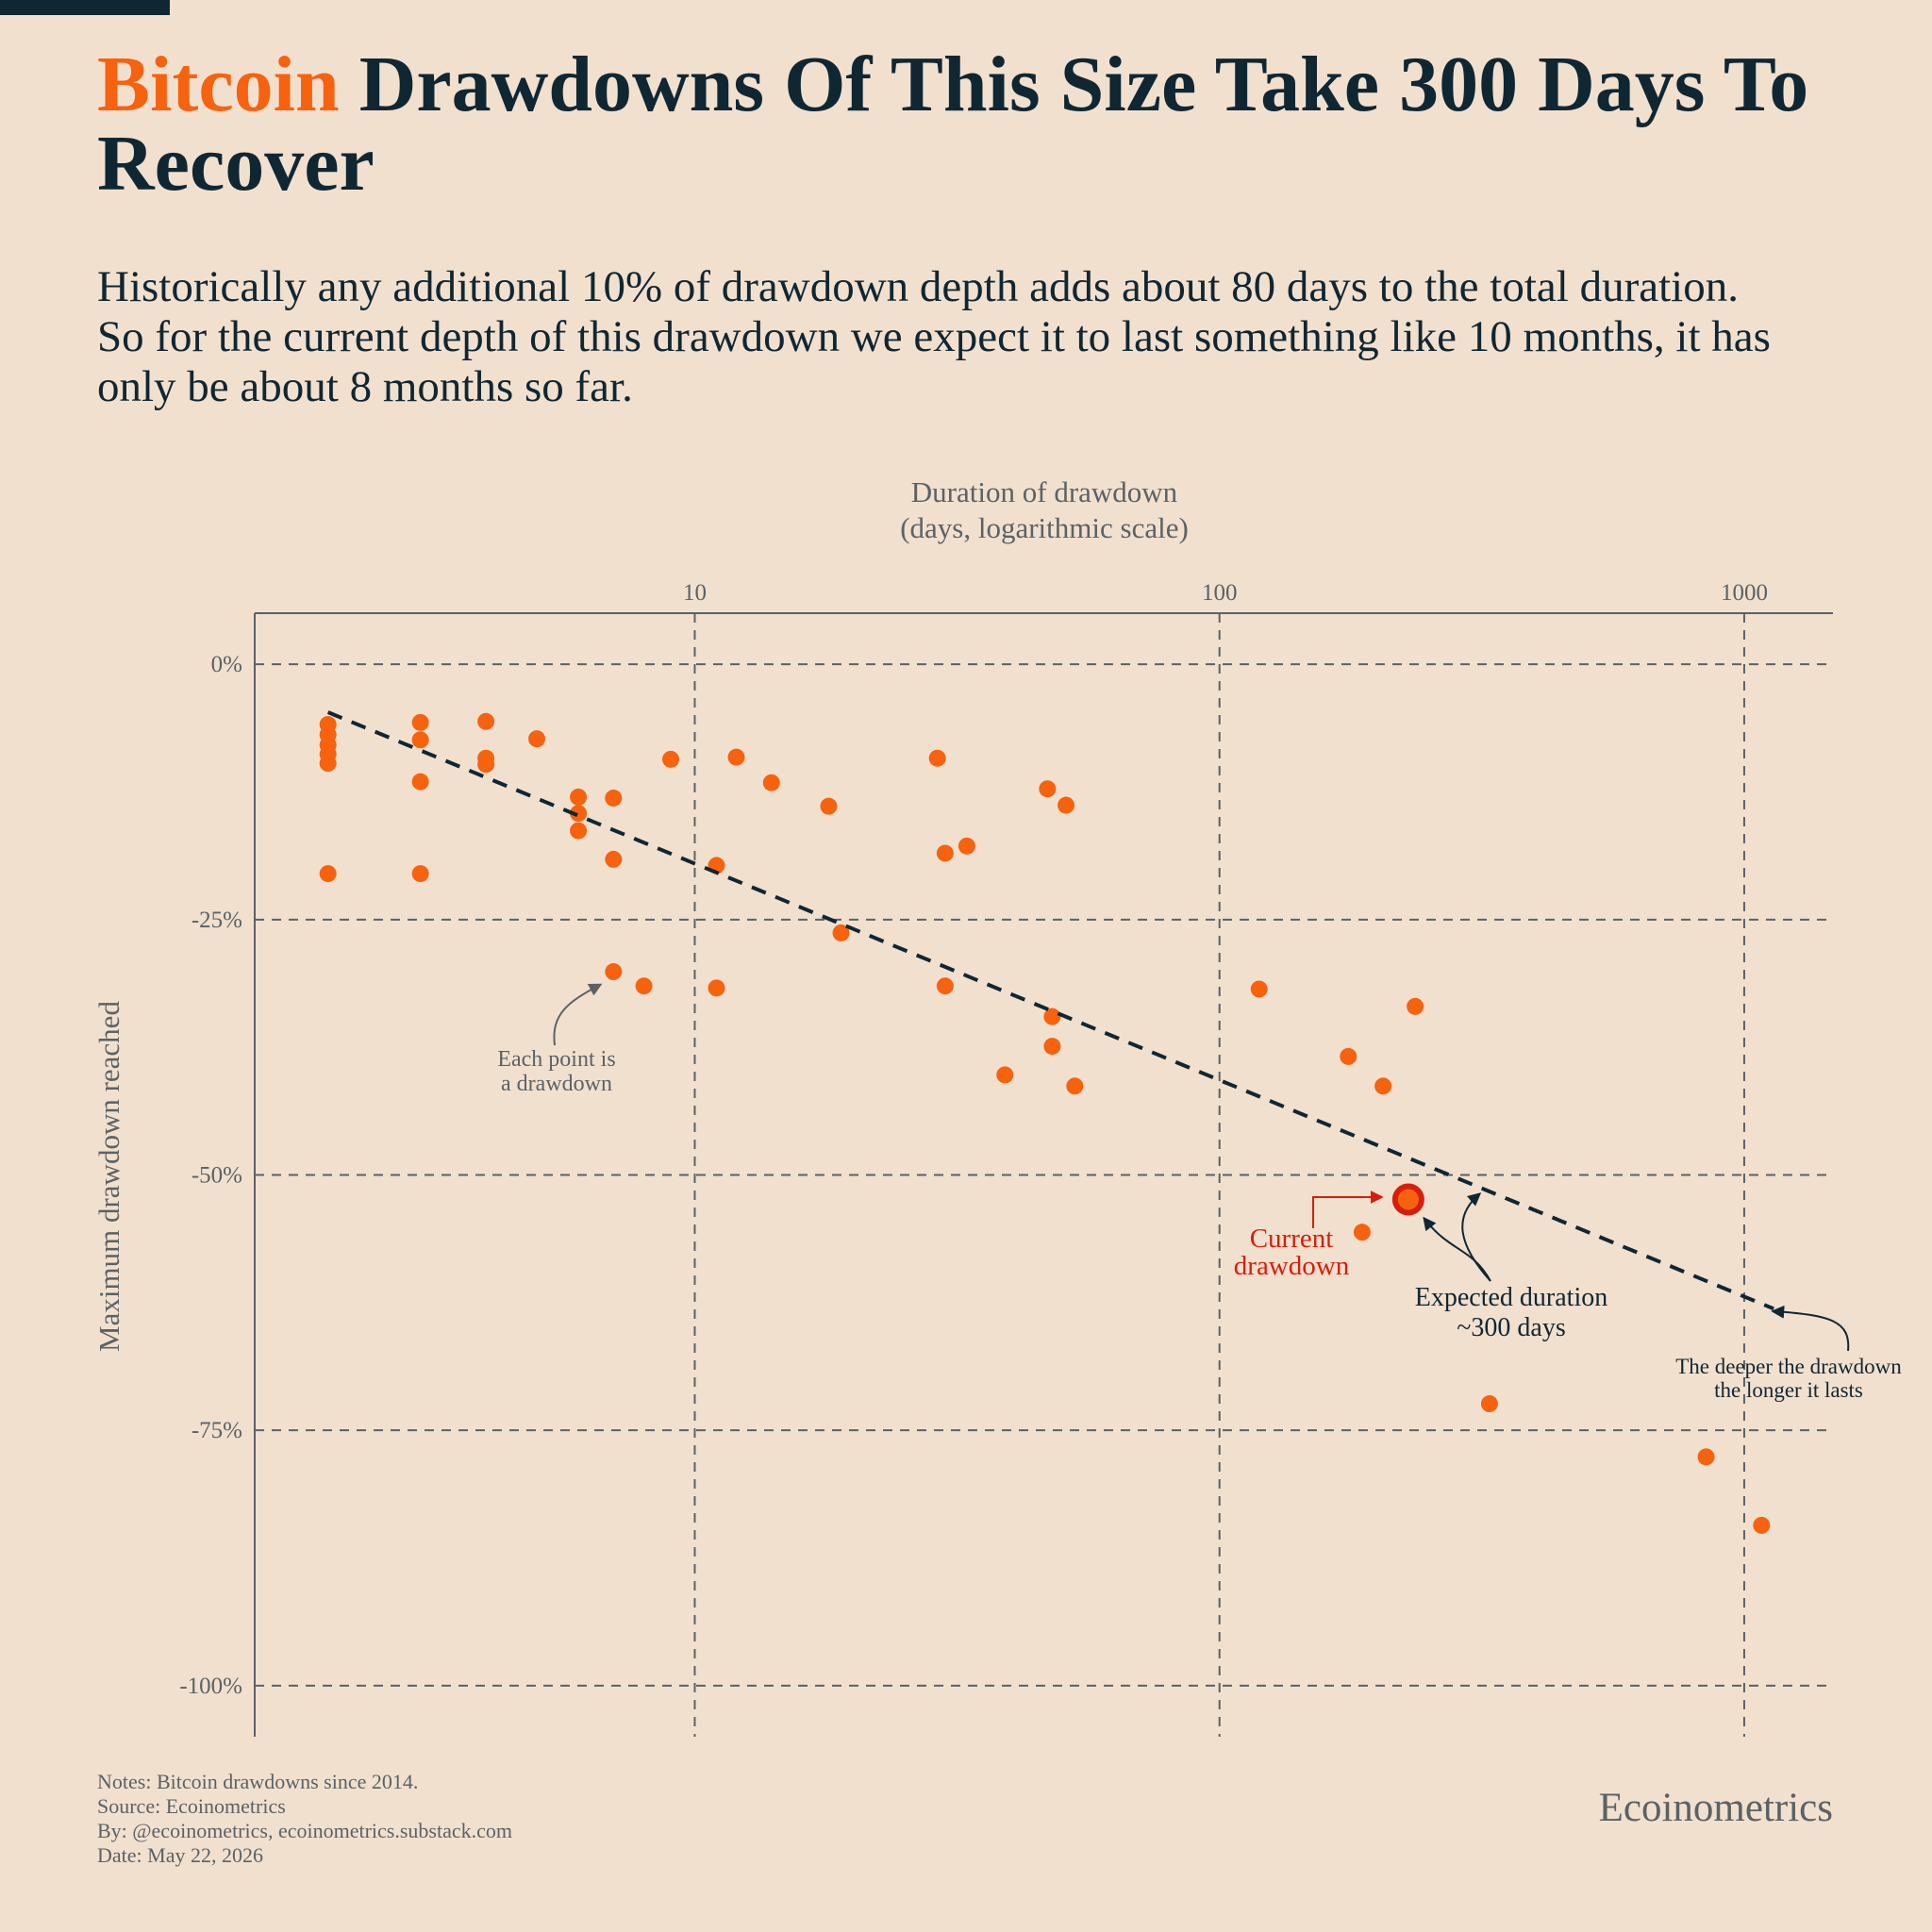  Describe the element at coordinates (191, 1806) in the screenshot. I see `note: Source: Ecoinometrics` at that location.